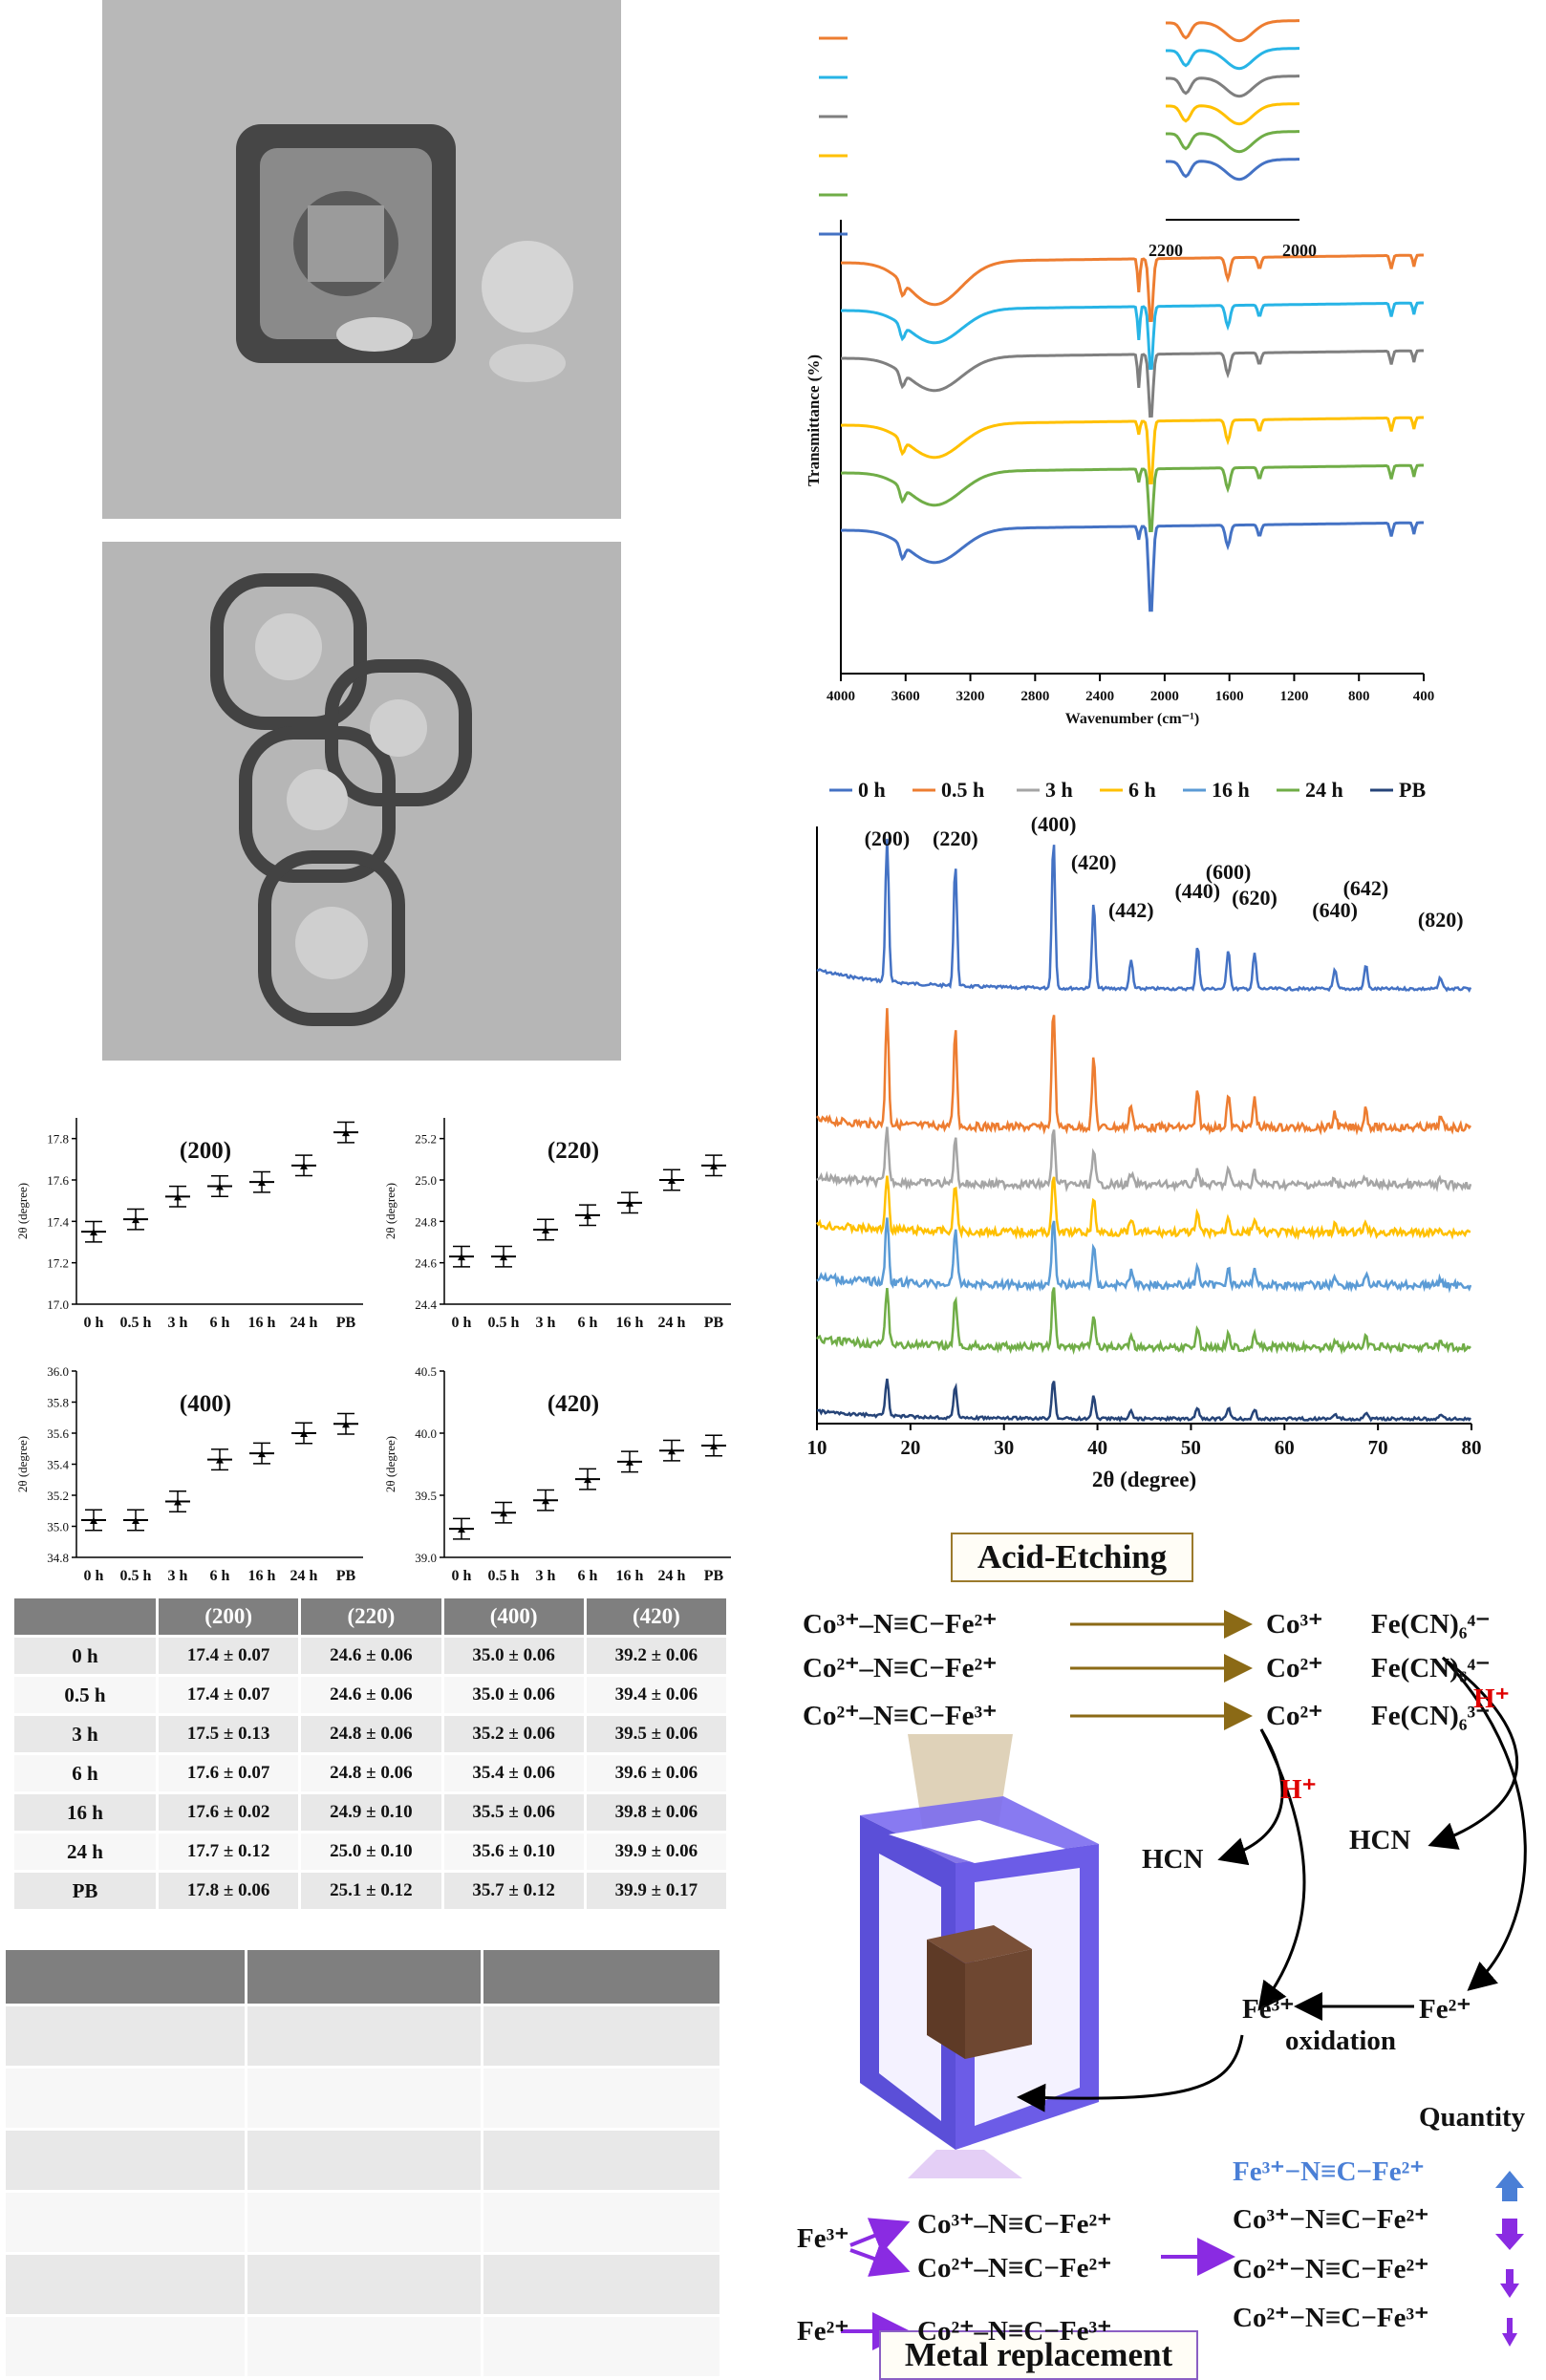  Describe the element at coordinates (371, 1734) in the screenshot. I see `table-cell: 24.8 ± 0.06` at that location.